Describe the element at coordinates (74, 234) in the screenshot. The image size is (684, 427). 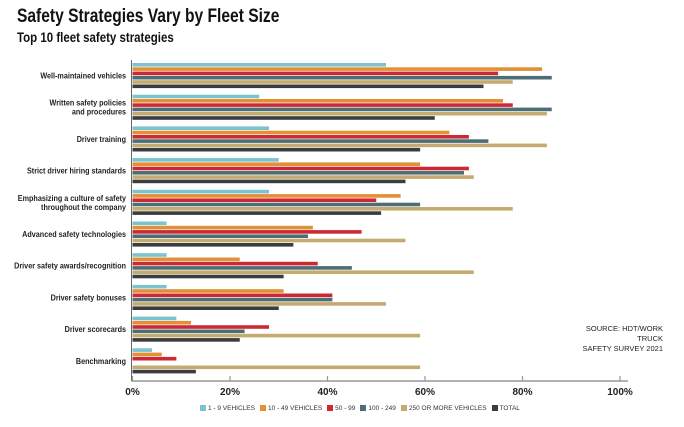
I see `category-label: Advanced safety technologies` at that location.